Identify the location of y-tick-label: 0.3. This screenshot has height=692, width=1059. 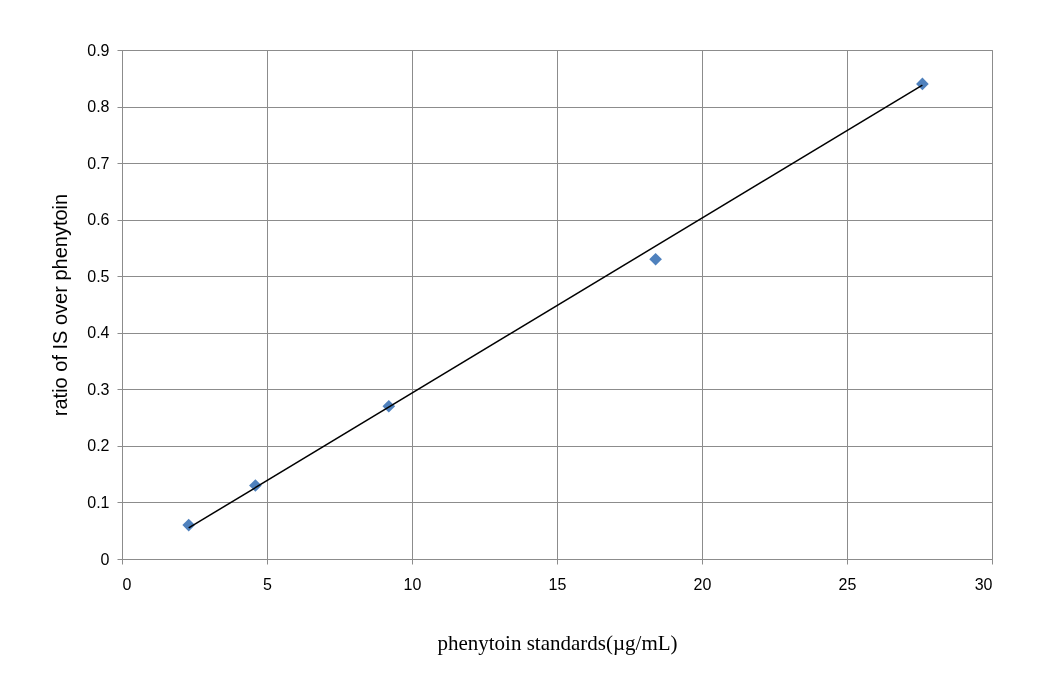
(98, 389).